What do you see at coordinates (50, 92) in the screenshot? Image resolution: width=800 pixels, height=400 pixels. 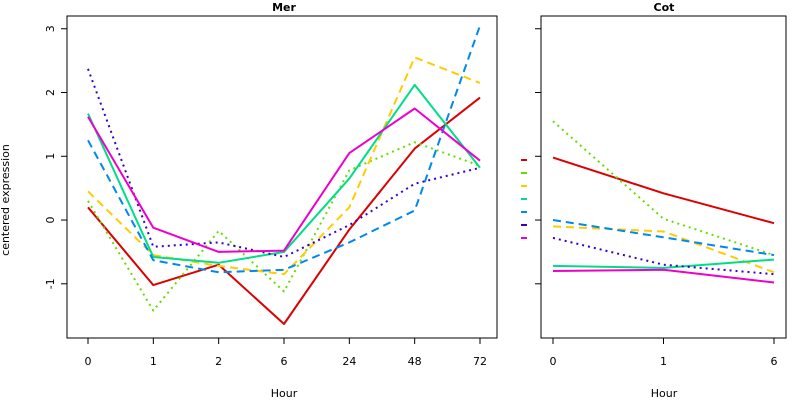 I see `y-tick-label-3: 2` at bounding box center [50, 92].